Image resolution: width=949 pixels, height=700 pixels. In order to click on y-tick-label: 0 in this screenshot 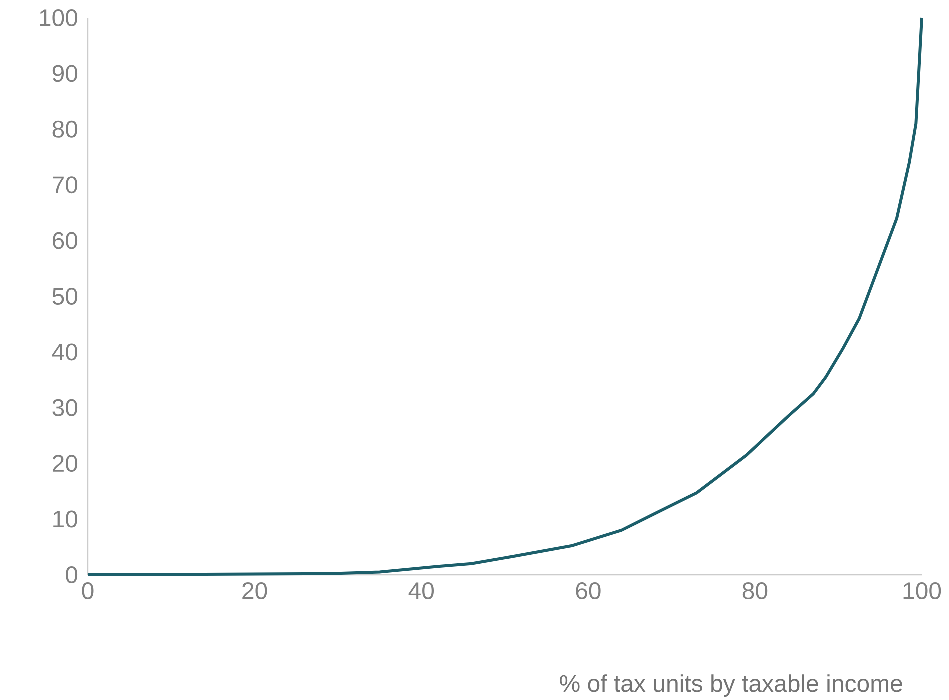, I will do `click(72, 575)`.